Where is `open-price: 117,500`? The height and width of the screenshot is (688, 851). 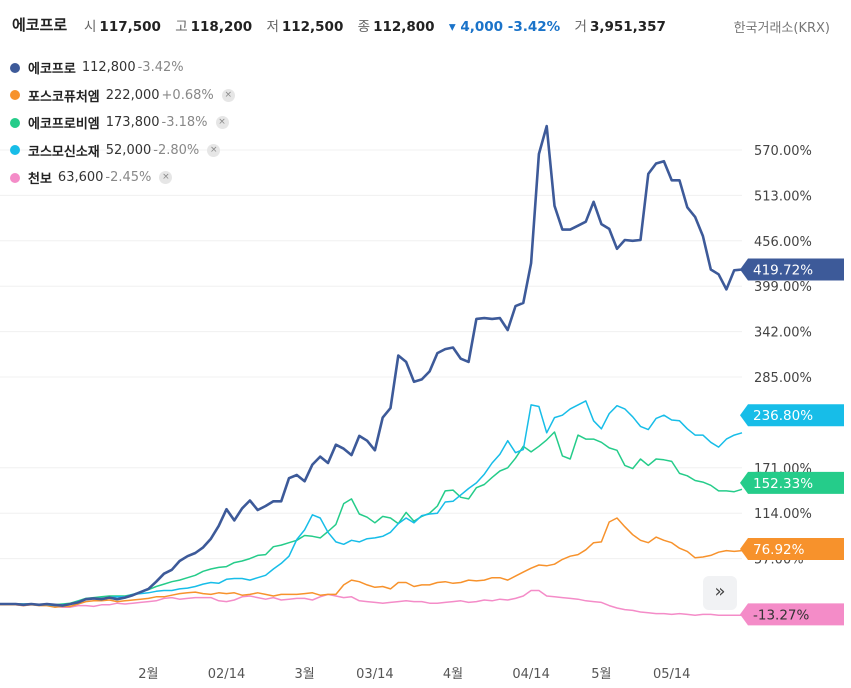 open-price: 117,500 is located at coordinates (130, 27).